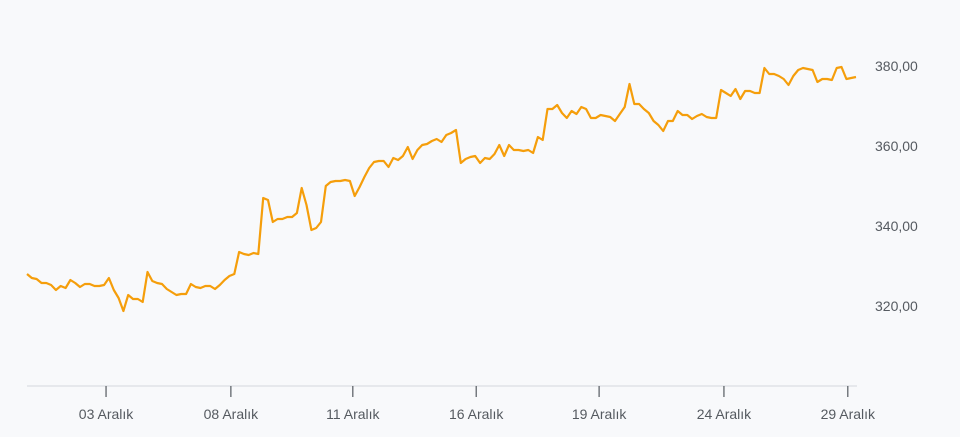 The height and width of the screenshot is (437, 960). I want to click on y-tick-label: 340,00, so click(896, 226).